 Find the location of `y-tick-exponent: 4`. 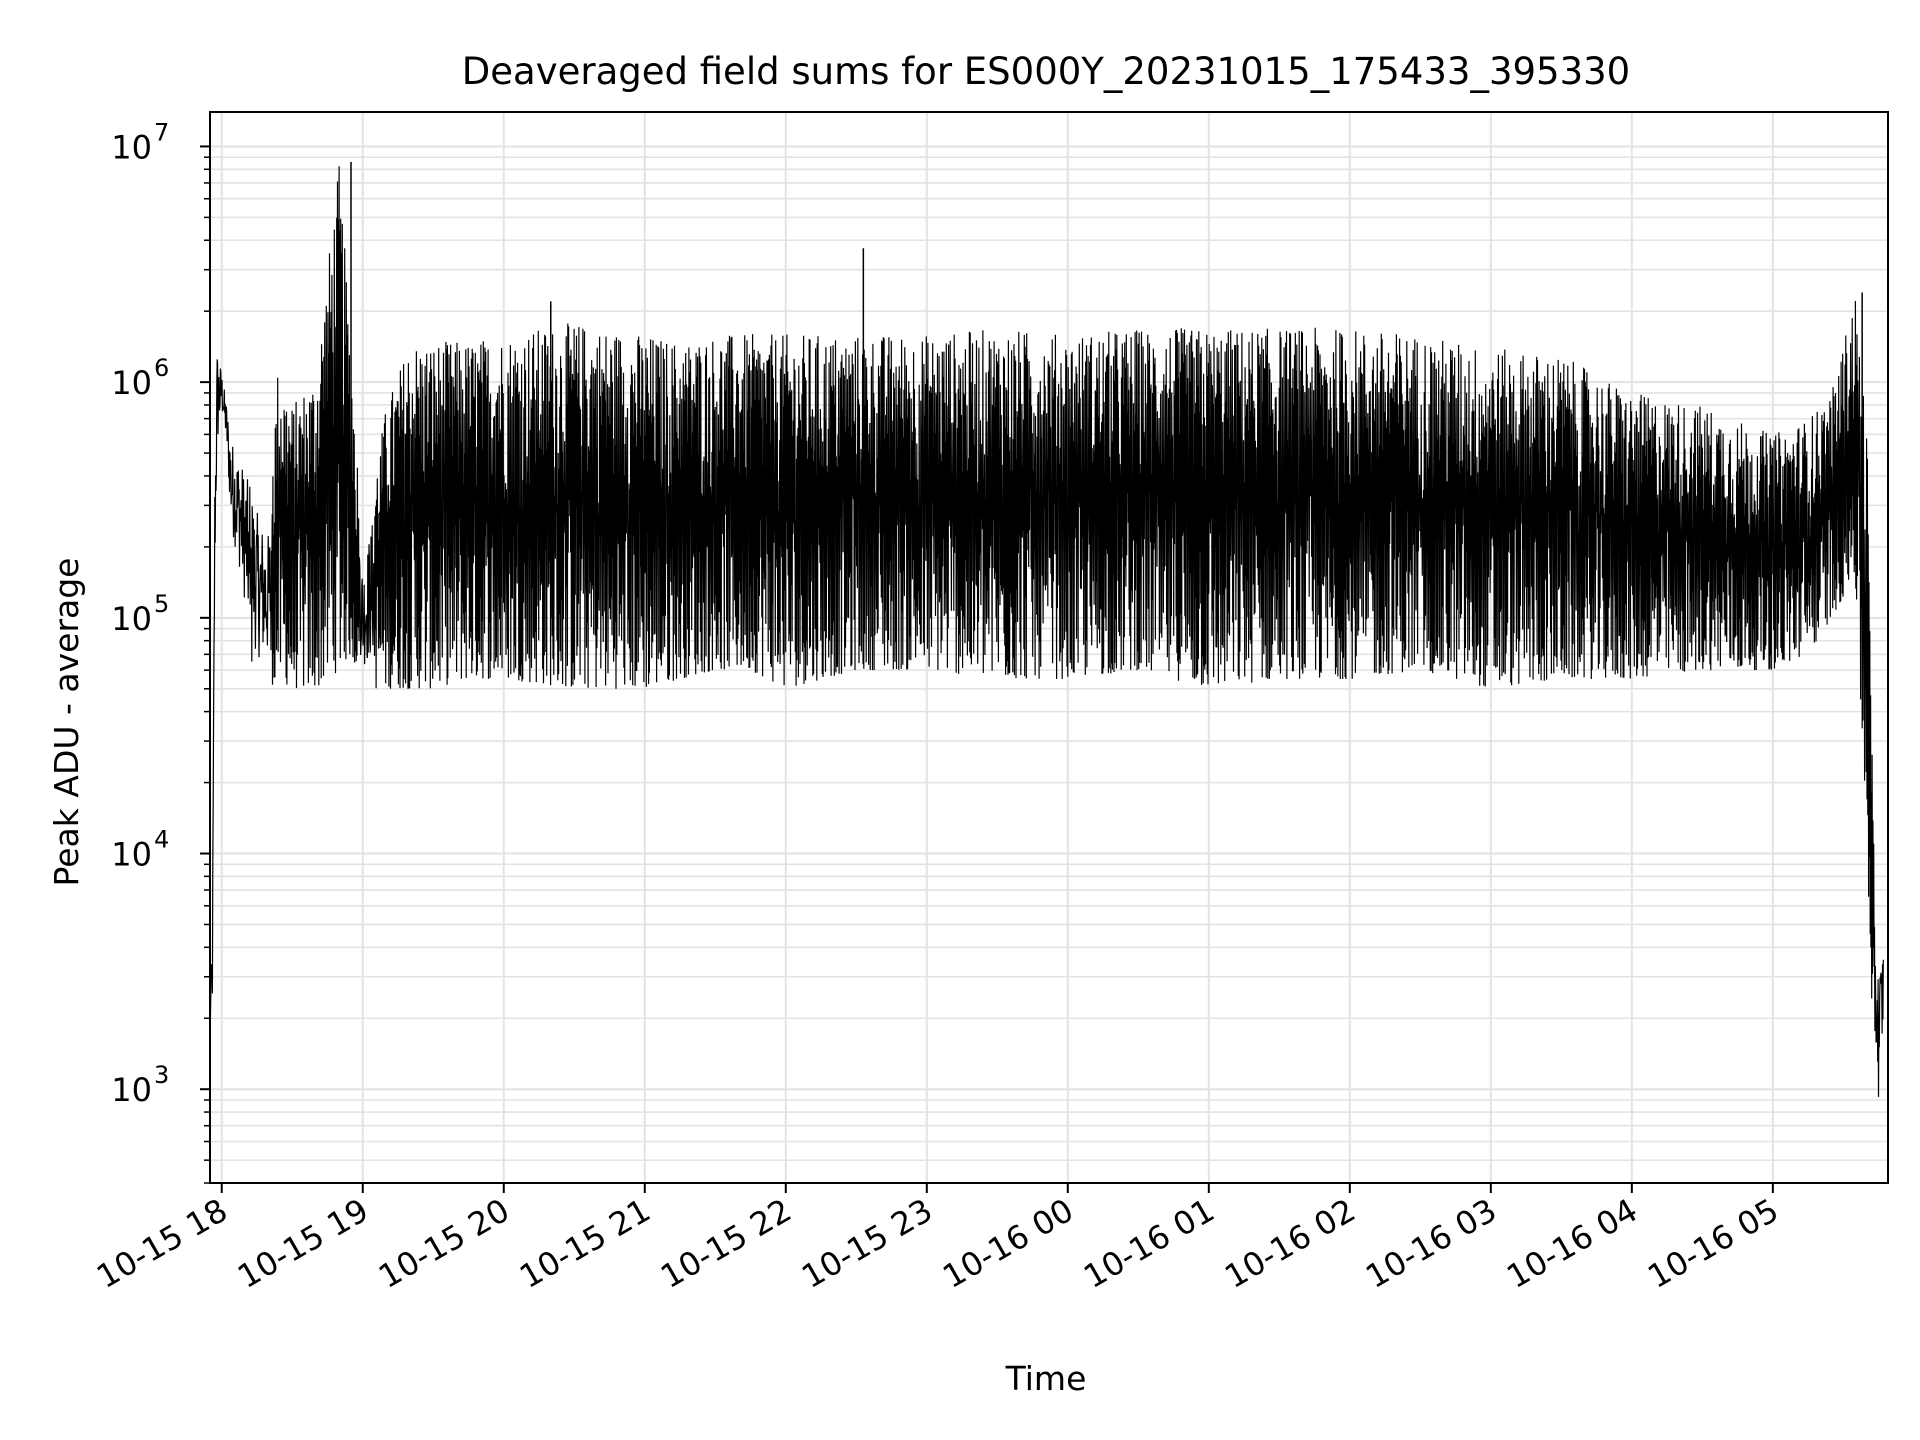

y-tick-exponent: 4 is located at coordinates (161, 840).